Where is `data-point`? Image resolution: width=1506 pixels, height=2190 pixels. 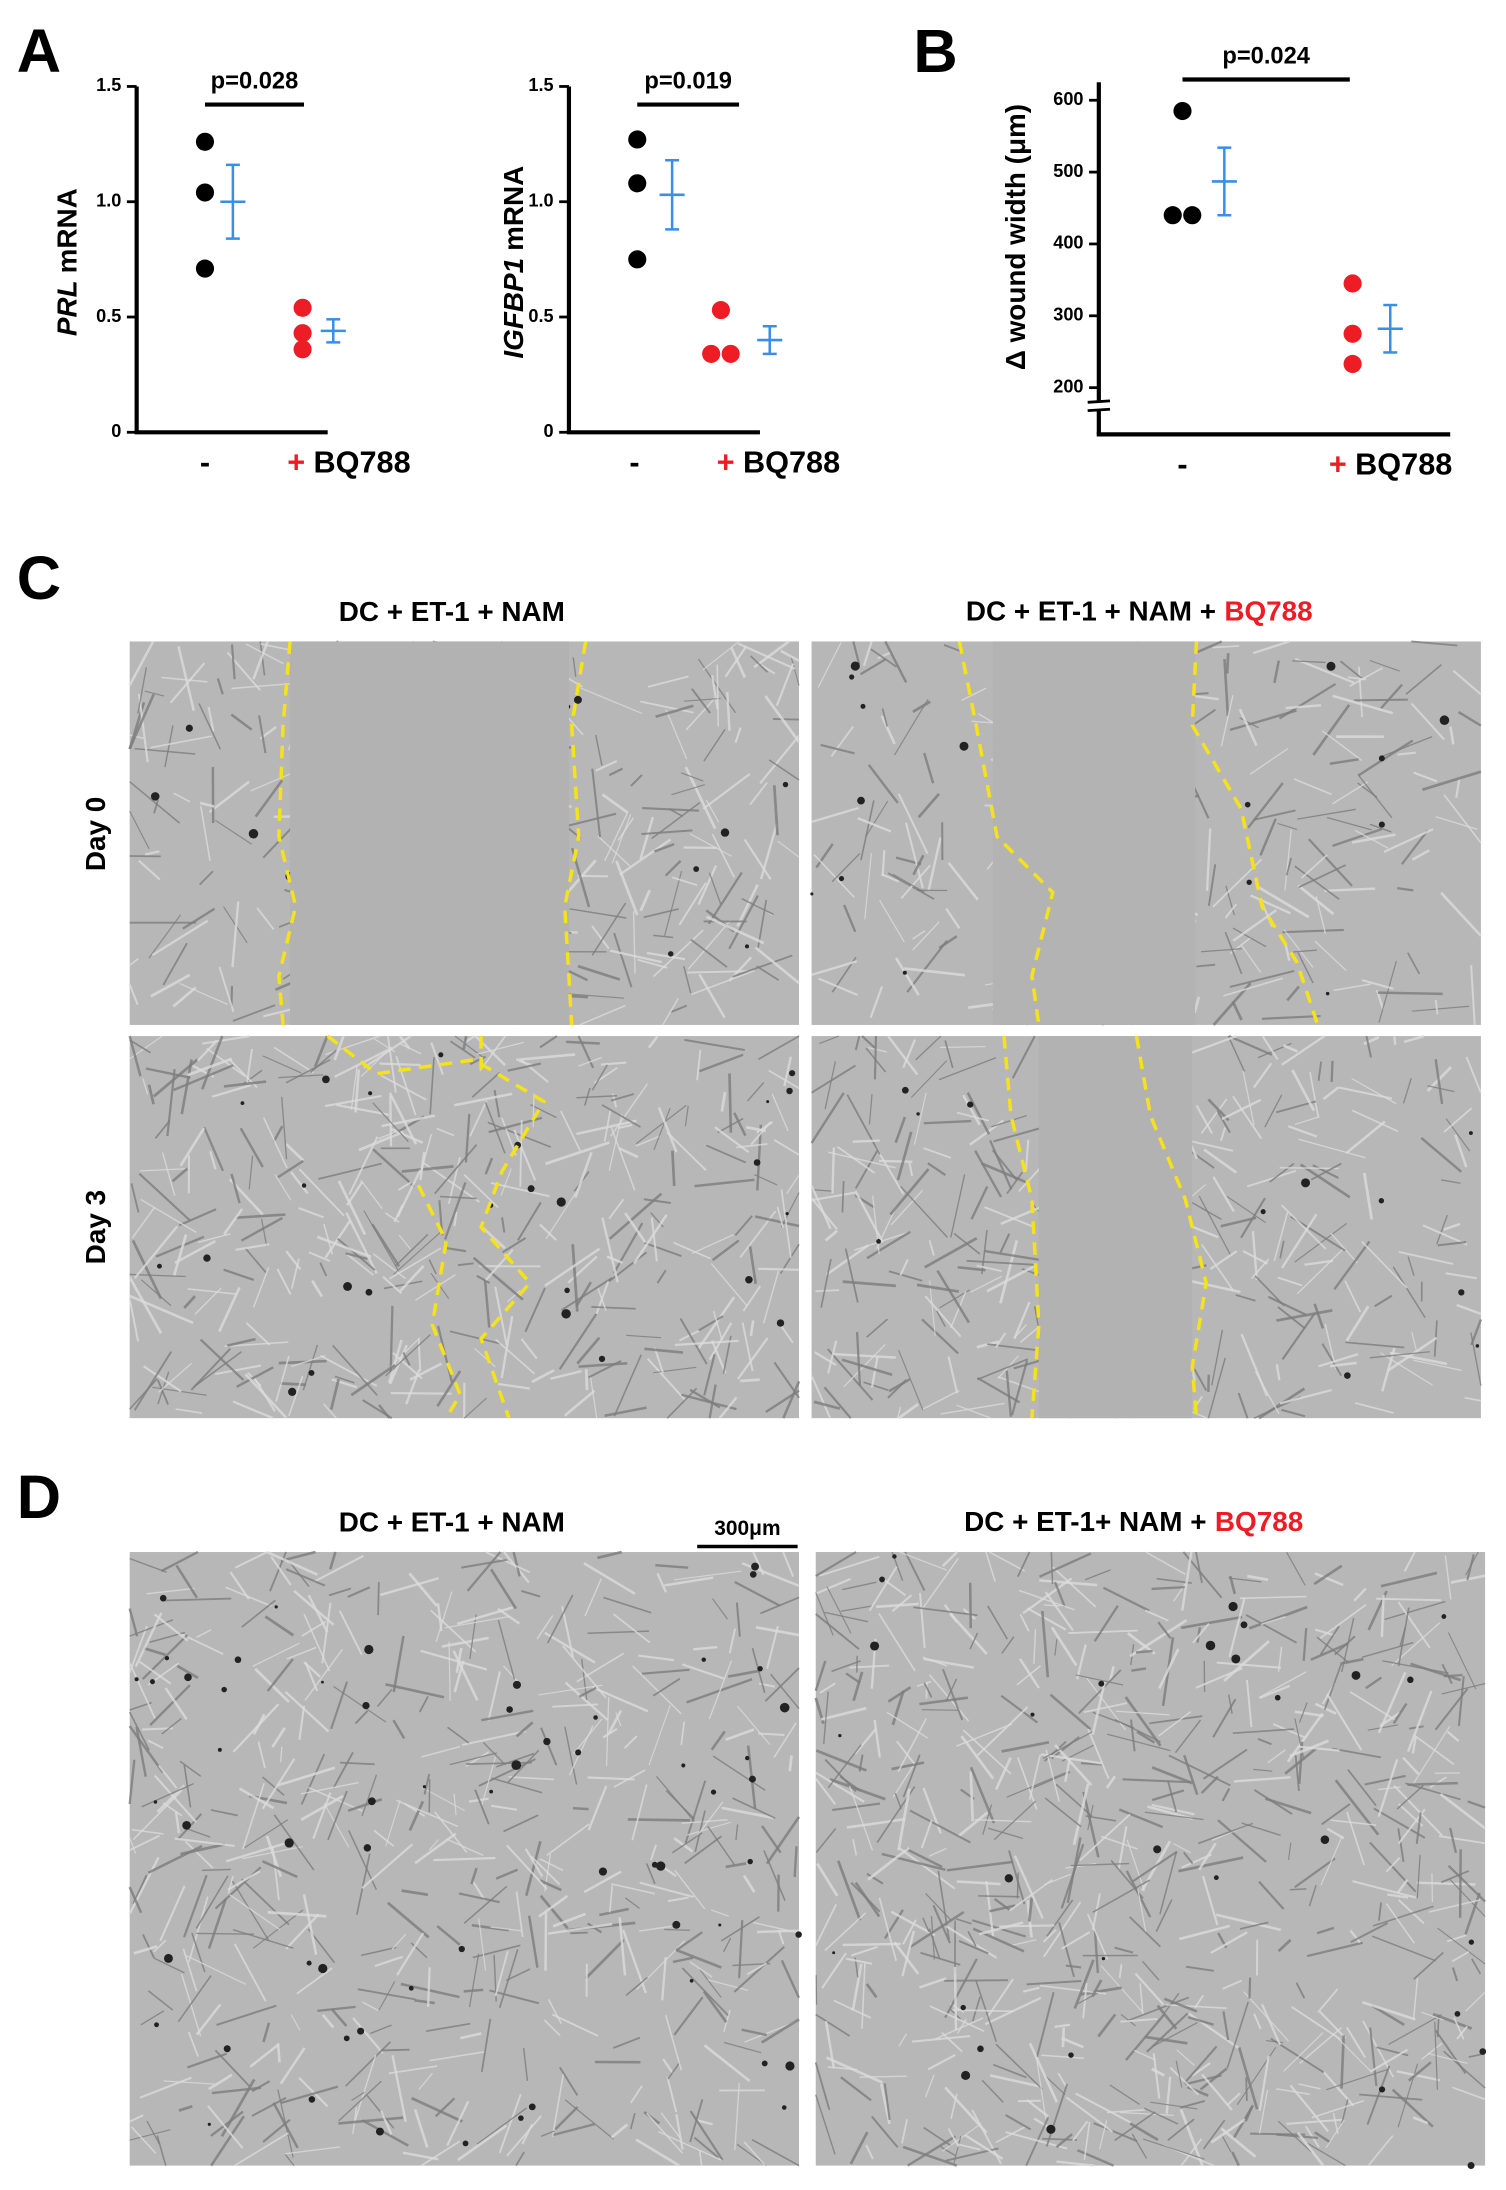
data-point is located at coordinates (711, 353).